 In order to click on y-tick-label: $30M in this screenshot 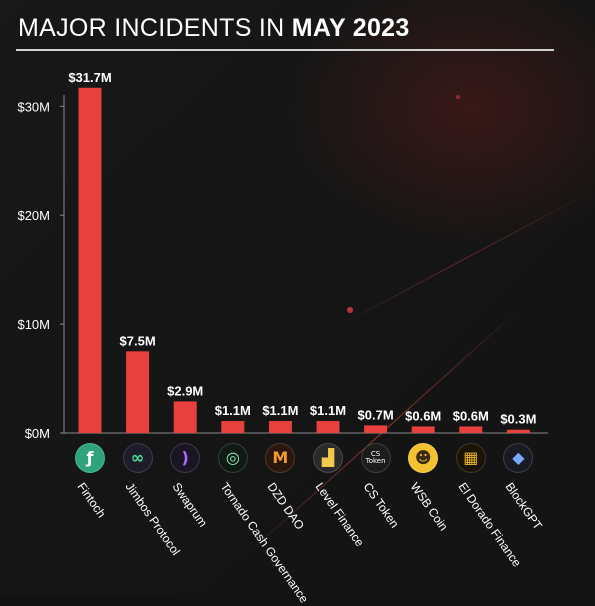, I will do `click(33, 106)`.